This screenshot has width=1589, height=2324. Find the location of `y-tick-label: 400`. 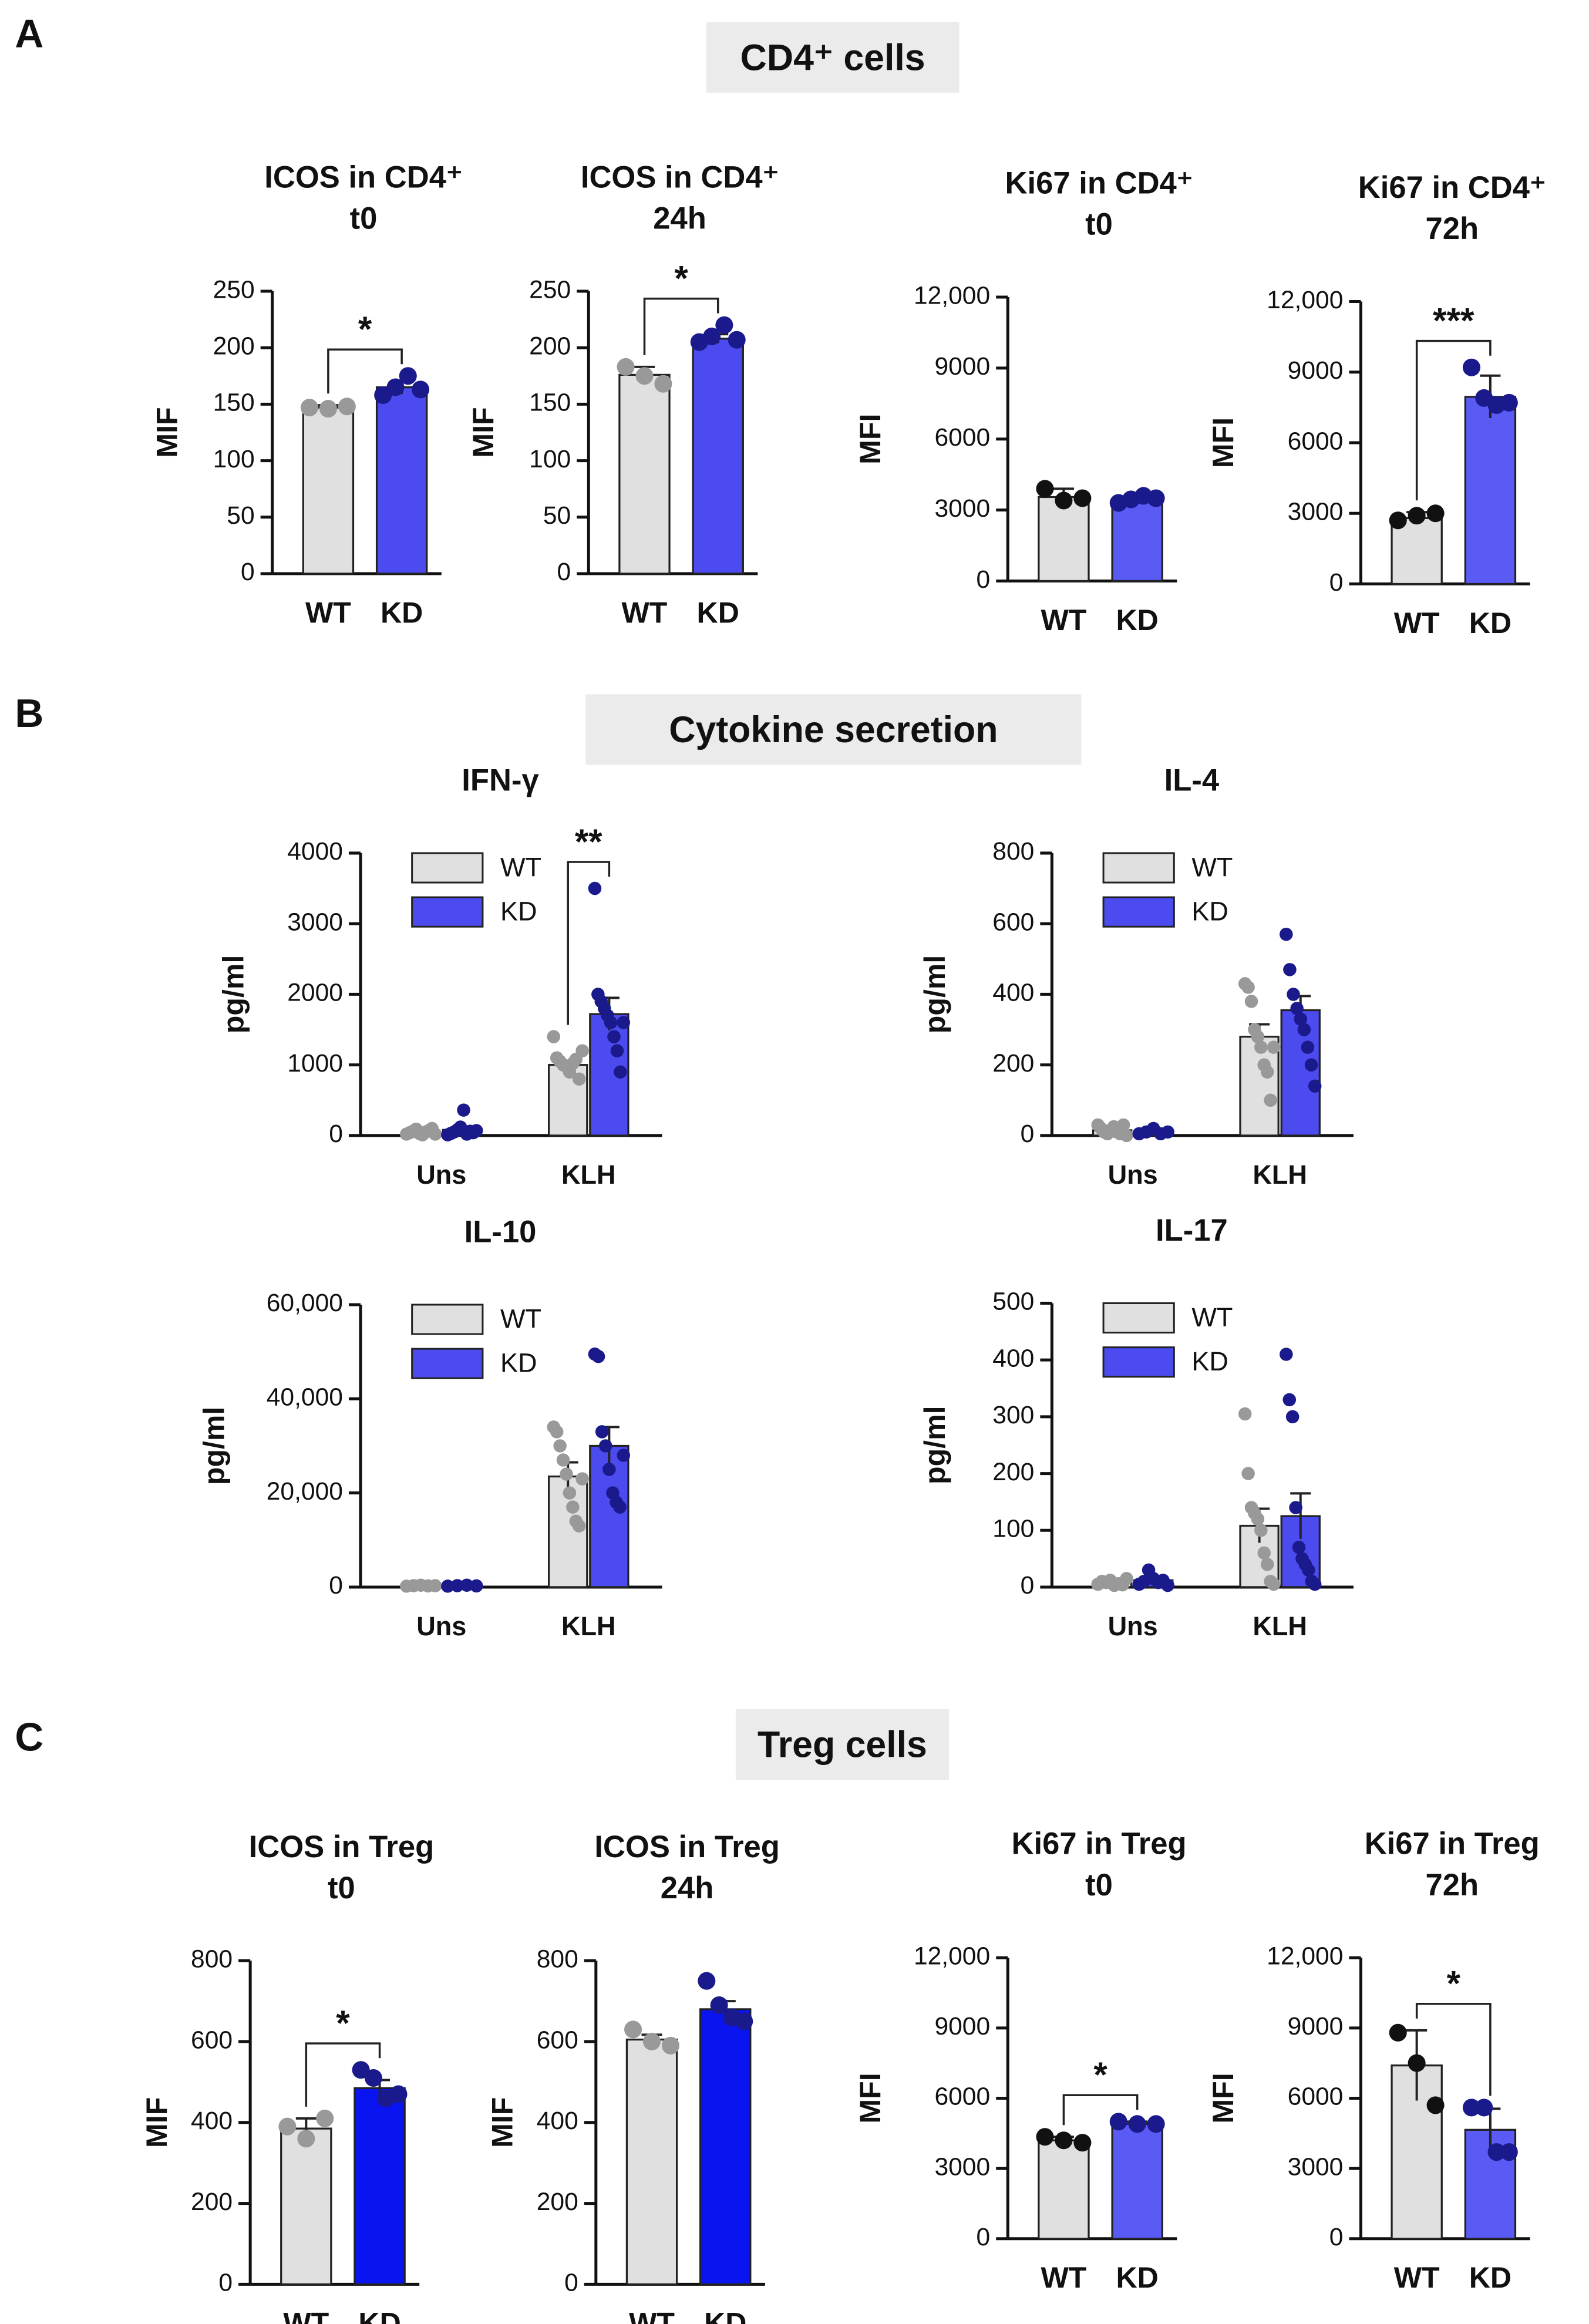

y-tick-label: 400 is located at coordinates (1013, 1358).